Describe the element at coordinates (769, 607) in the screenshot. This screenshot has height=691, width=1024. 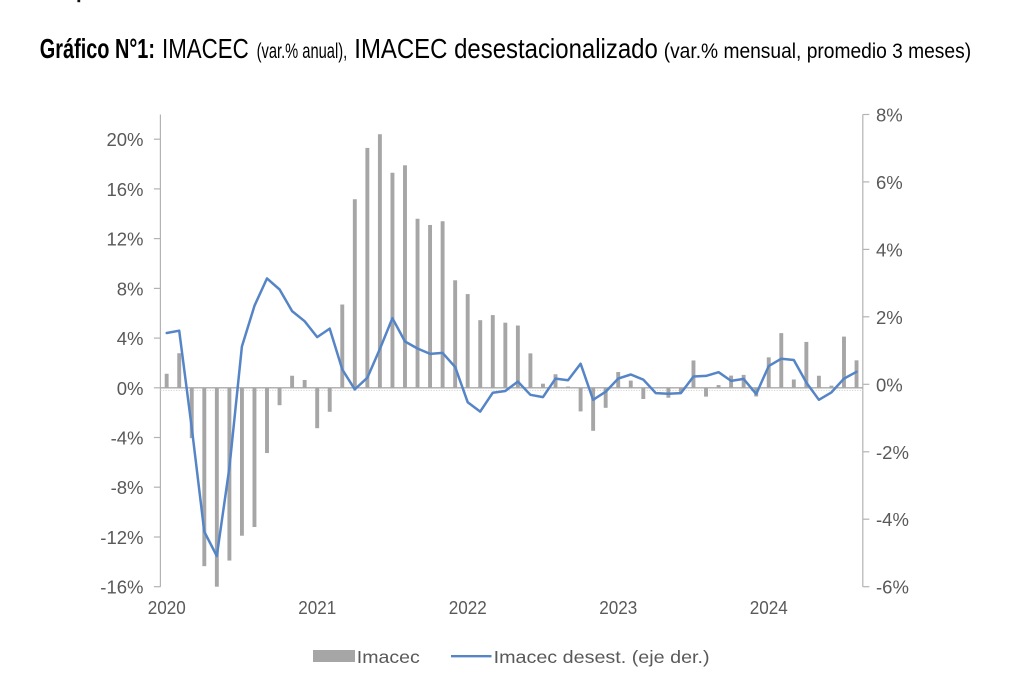
I see `svg-text: 2024` at that location.